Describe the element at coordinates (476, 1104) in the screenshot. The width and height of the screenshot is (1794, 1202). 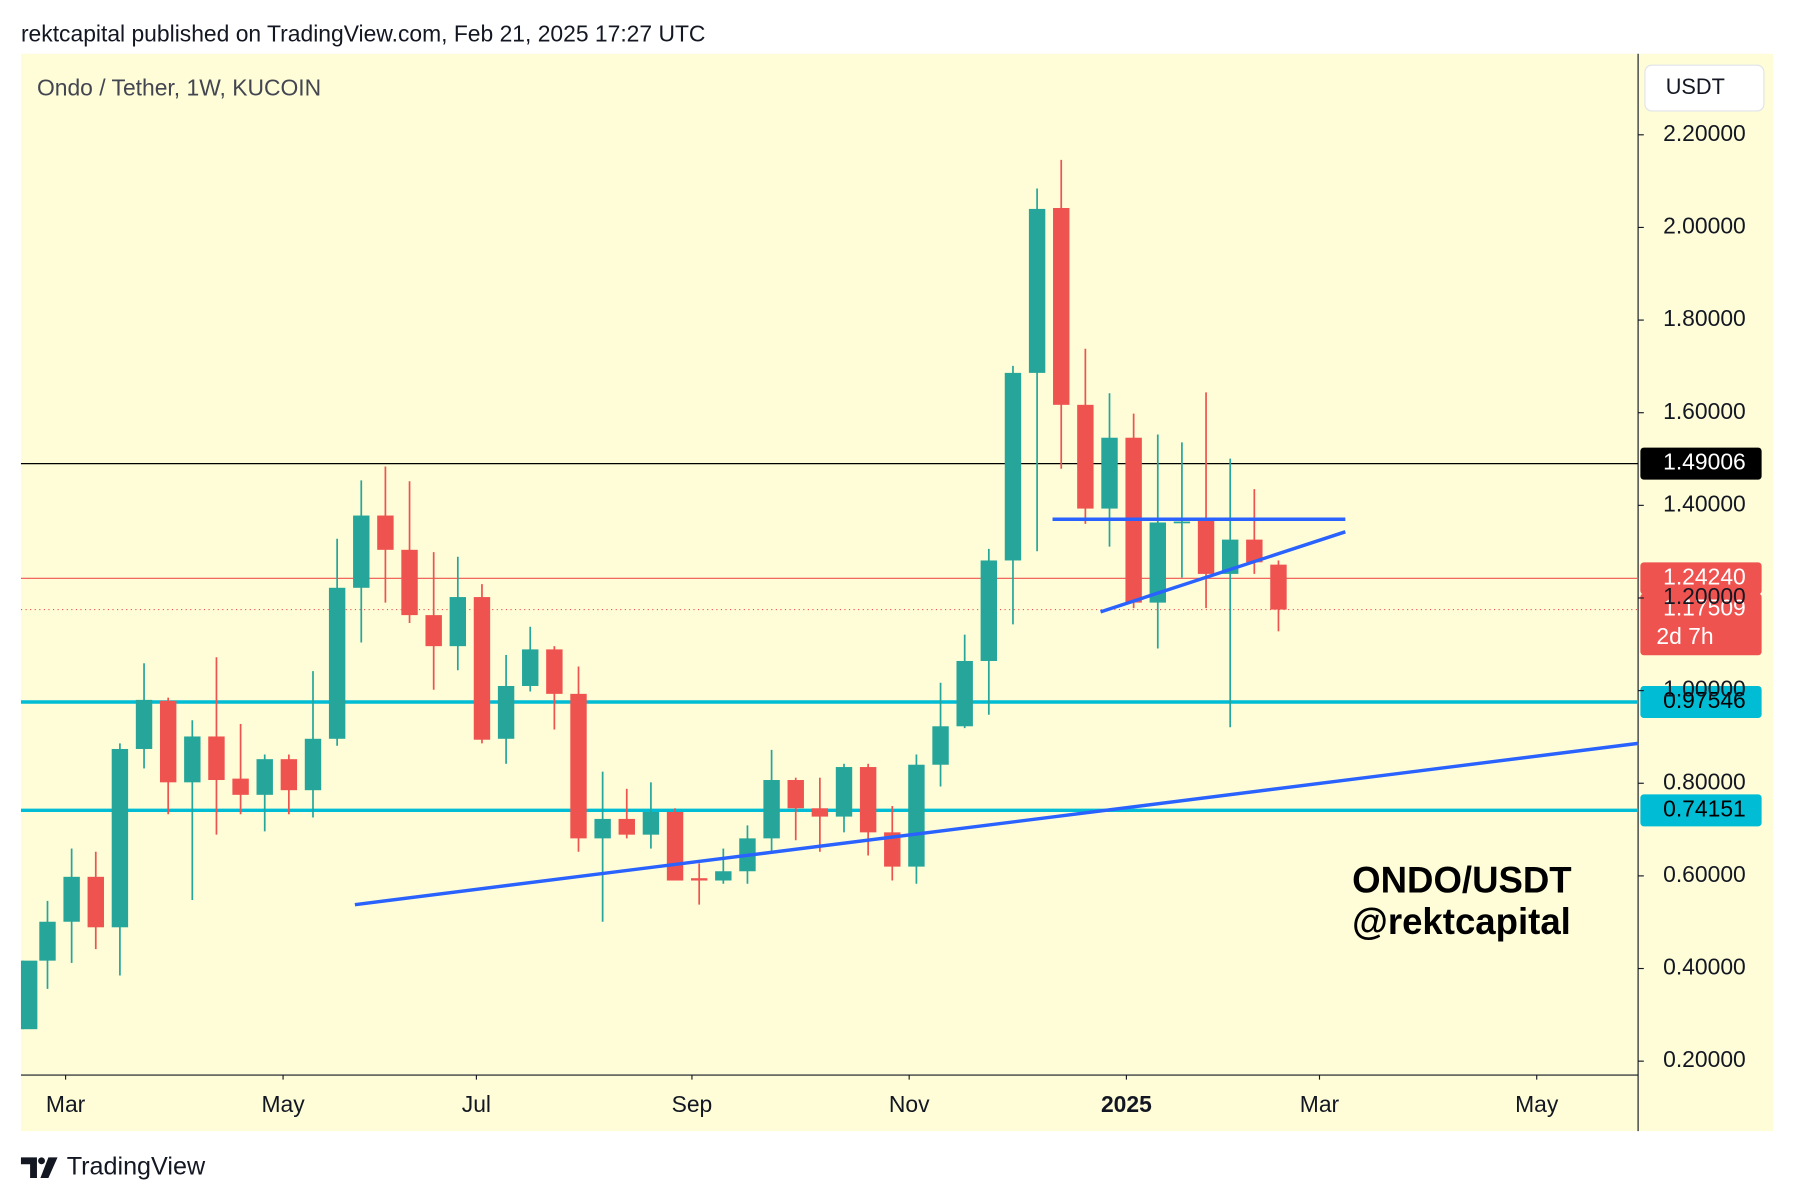
I see `x-tick-label: Jul` at that location.